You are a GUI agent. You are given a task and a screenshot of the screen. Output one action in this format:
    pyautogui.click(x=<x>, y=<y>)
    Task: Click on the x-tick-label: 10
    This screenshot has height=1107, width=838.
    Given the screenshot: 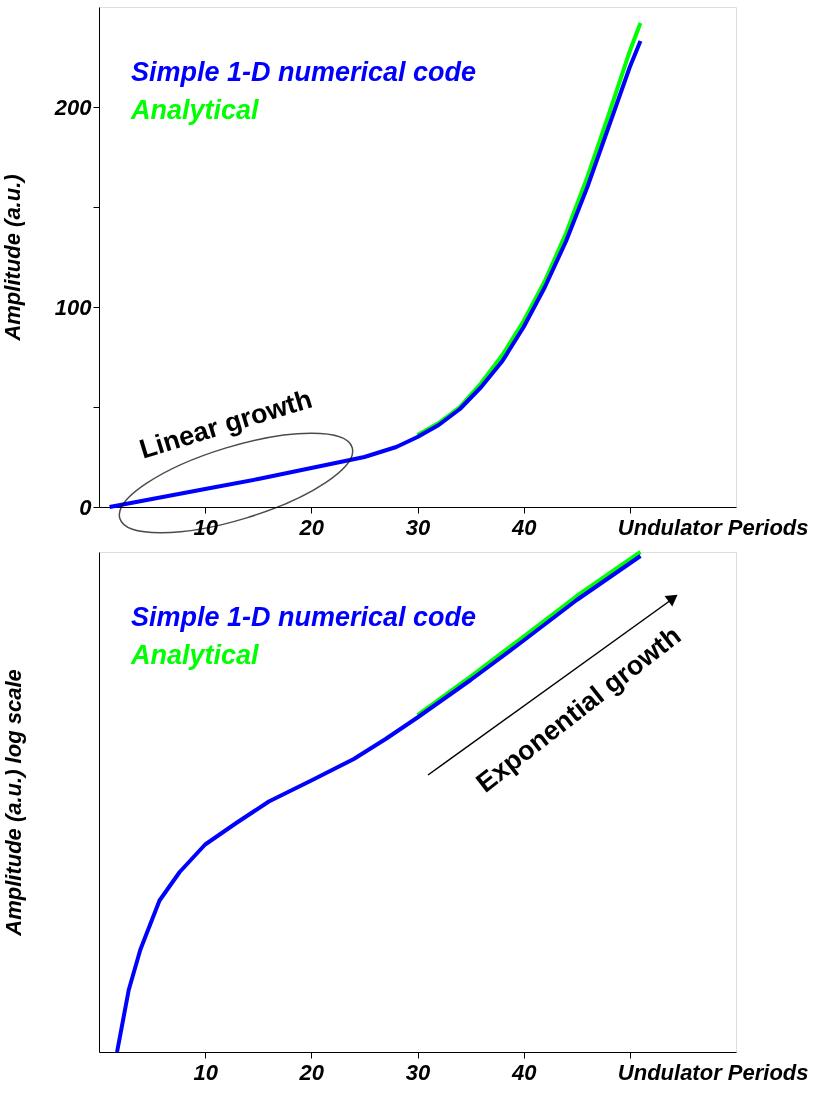 What is the action you would take?
    pyautogui.click(x=206, y=1072)
    